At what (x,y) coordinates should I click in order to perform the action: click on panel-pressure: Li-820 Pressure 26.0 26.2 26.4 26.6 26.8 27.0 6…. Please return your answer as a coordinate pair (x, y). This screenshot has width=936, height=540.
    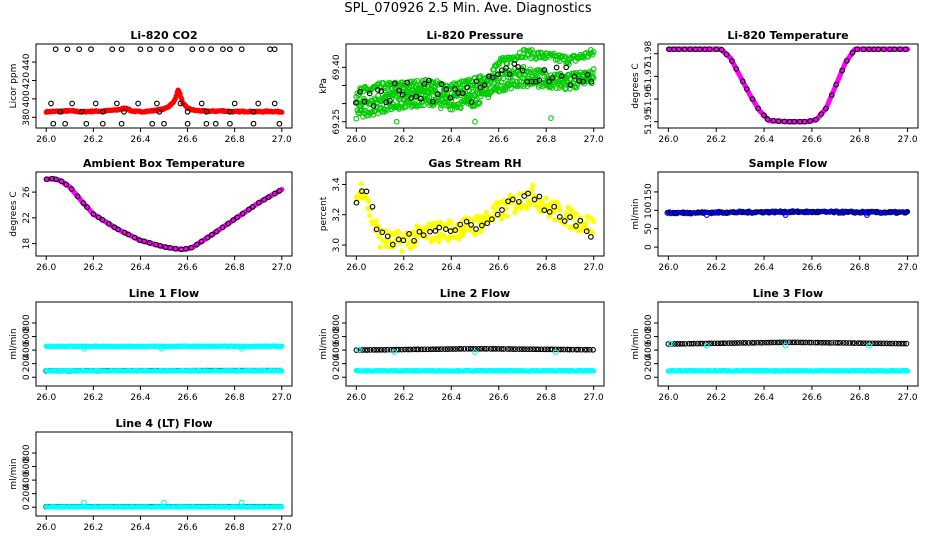
    Looking at the image, I should click on (462, 87).